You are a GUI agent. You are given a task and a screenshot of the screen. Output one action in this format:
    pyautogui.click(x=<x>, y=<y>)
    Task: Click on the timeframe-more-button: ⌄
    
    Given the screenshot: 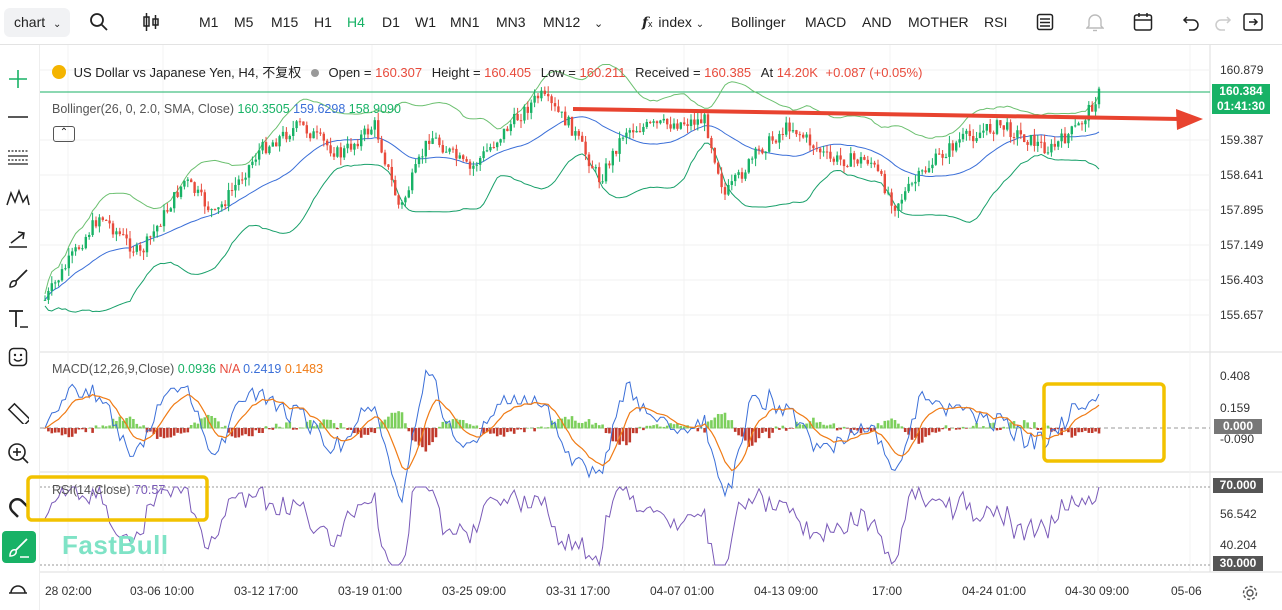 What is the action you would take?
    pyautogui.click(x=598, y=22)
    